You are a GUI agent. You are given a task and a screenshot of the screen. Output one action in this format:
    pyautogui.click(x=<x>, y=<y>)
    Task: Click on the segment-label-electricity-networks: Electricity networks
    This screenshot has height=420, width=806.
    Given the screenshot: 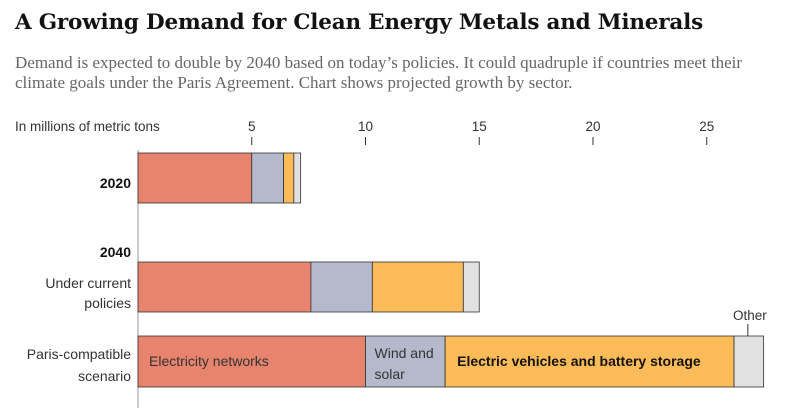 What is the action you would take?
    pyautogui.click(x=209, y=361)
    